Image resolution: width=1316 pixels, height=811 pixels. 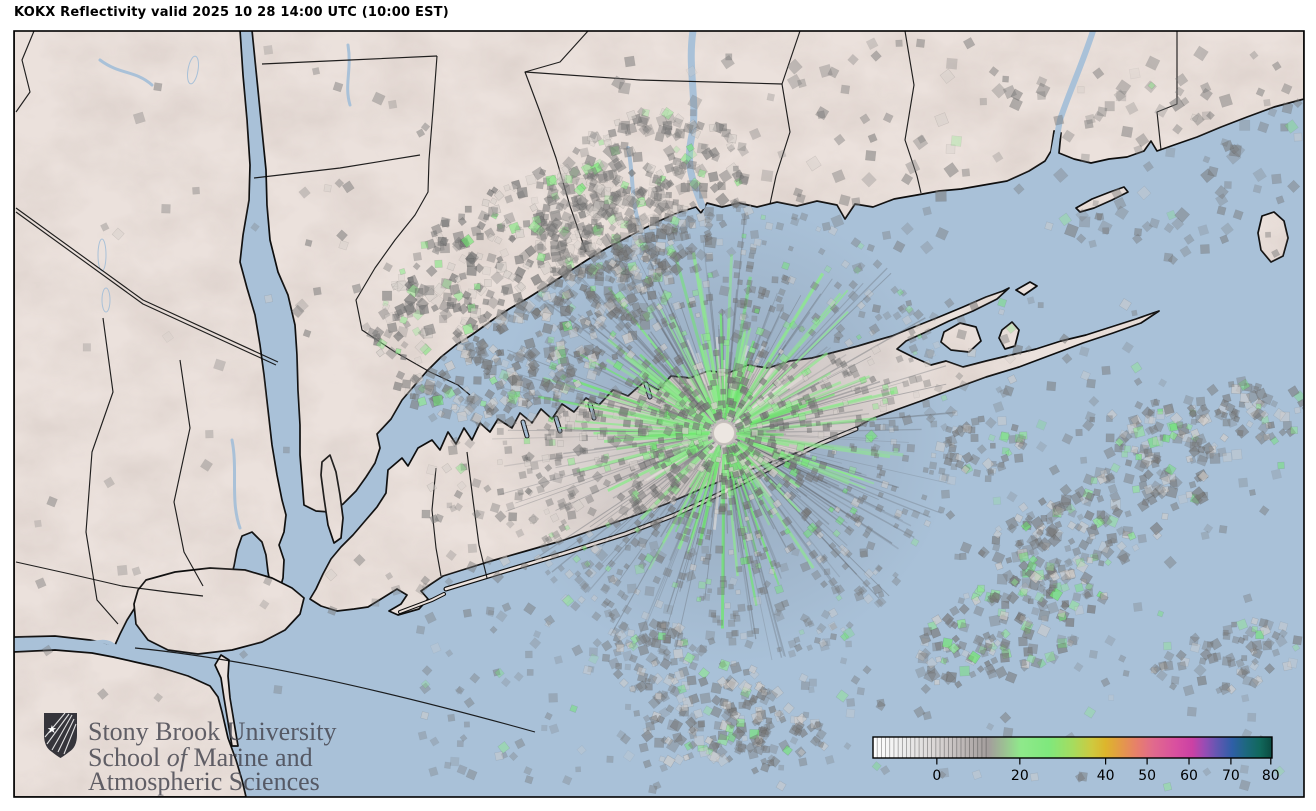 I want to click on echo-field-ct-dense-ne, so click(x=638, y=195).